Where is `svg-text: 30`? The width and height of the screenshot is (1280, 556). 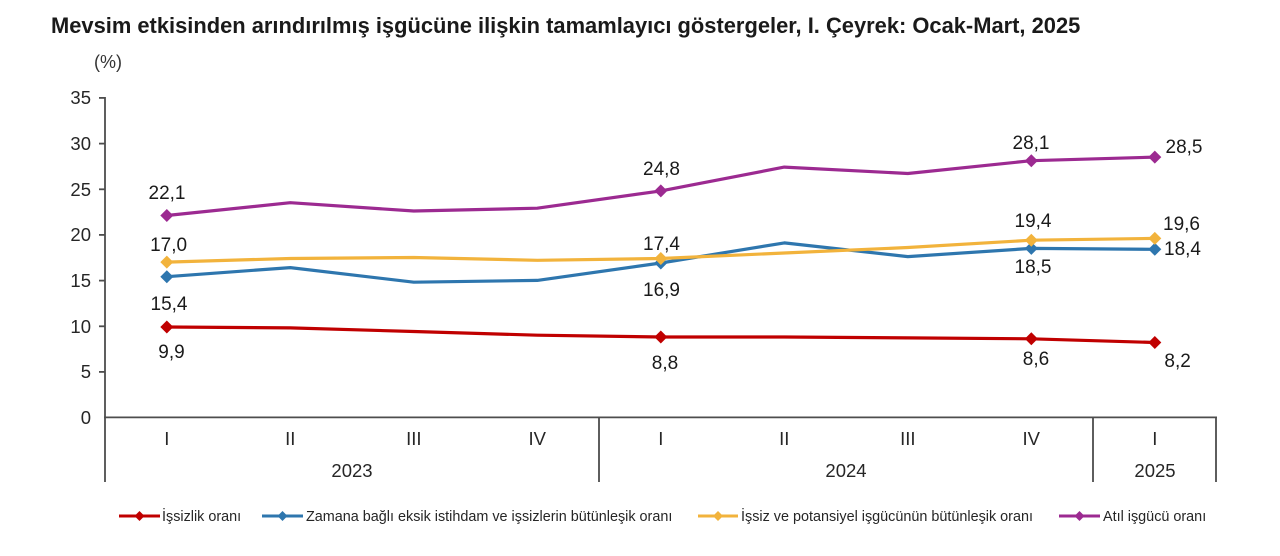 svg-text: 30 is located at coordinates (80, 143).